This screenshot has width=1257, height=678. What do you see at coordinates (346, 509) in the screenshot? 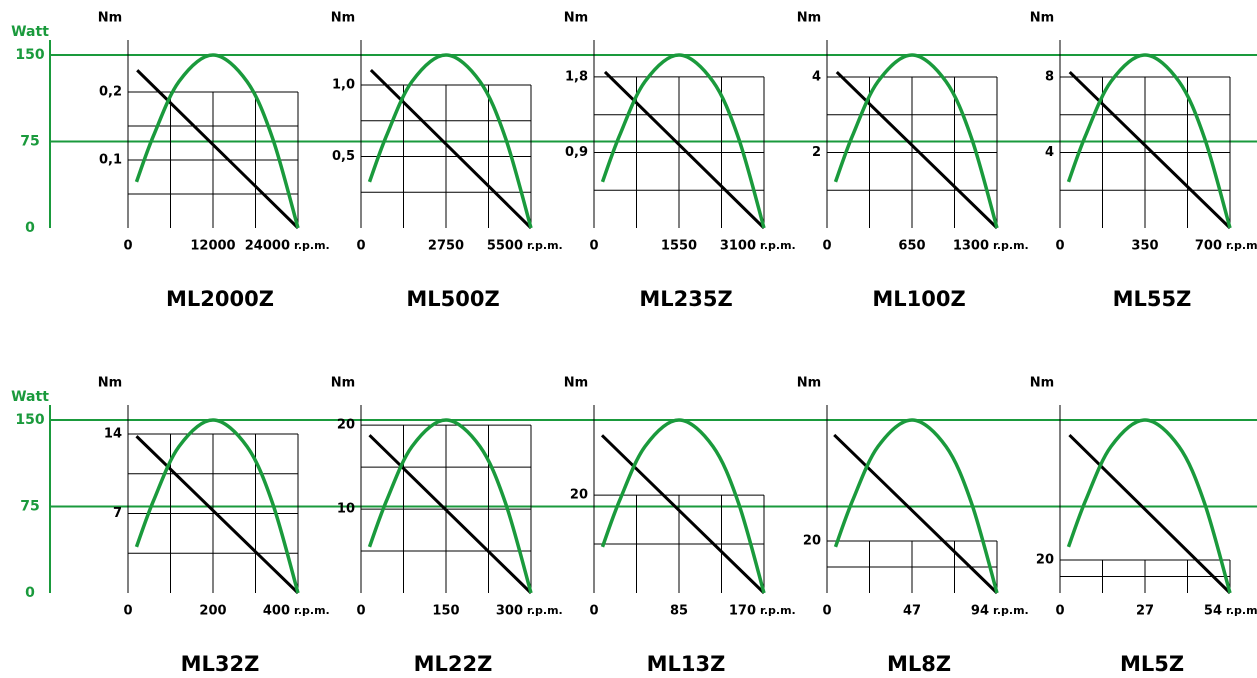
I see `y-tick-label: 10` at bounding box center [346, 509].